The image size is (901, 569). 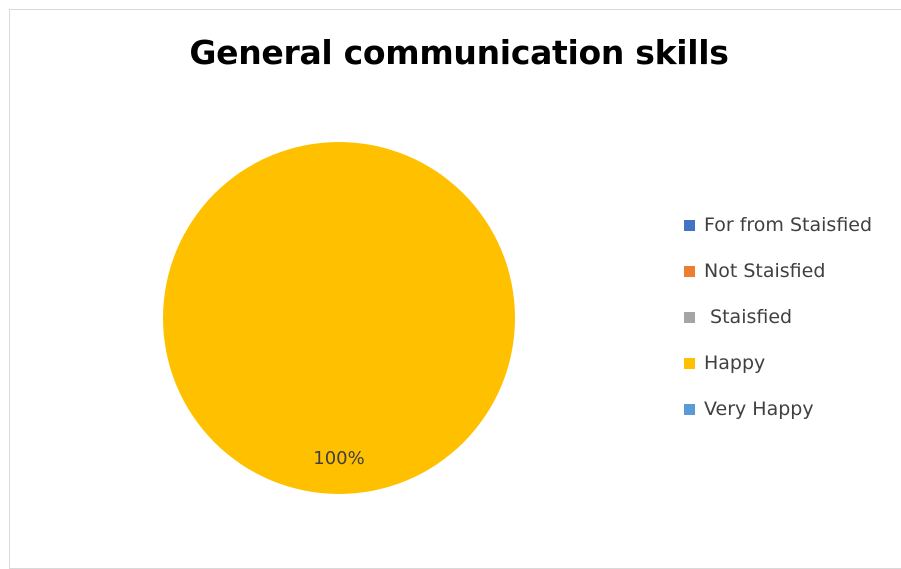 I want to click on chart-title: General communication skills, so click(x=459, y=52).